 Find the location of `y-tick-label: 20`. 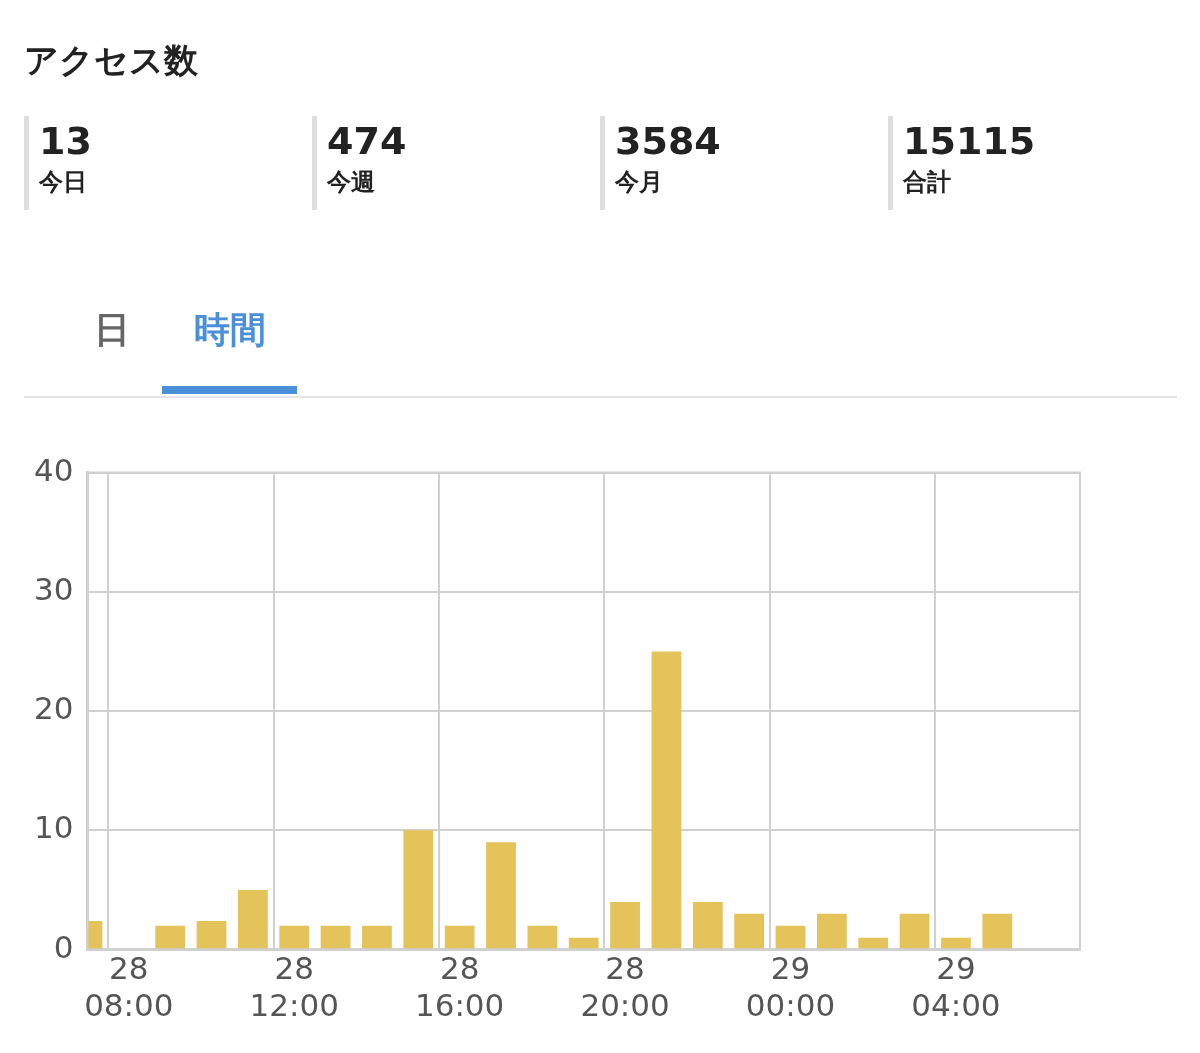

y-tick-label: 20 is located at coordinates (53, 708).